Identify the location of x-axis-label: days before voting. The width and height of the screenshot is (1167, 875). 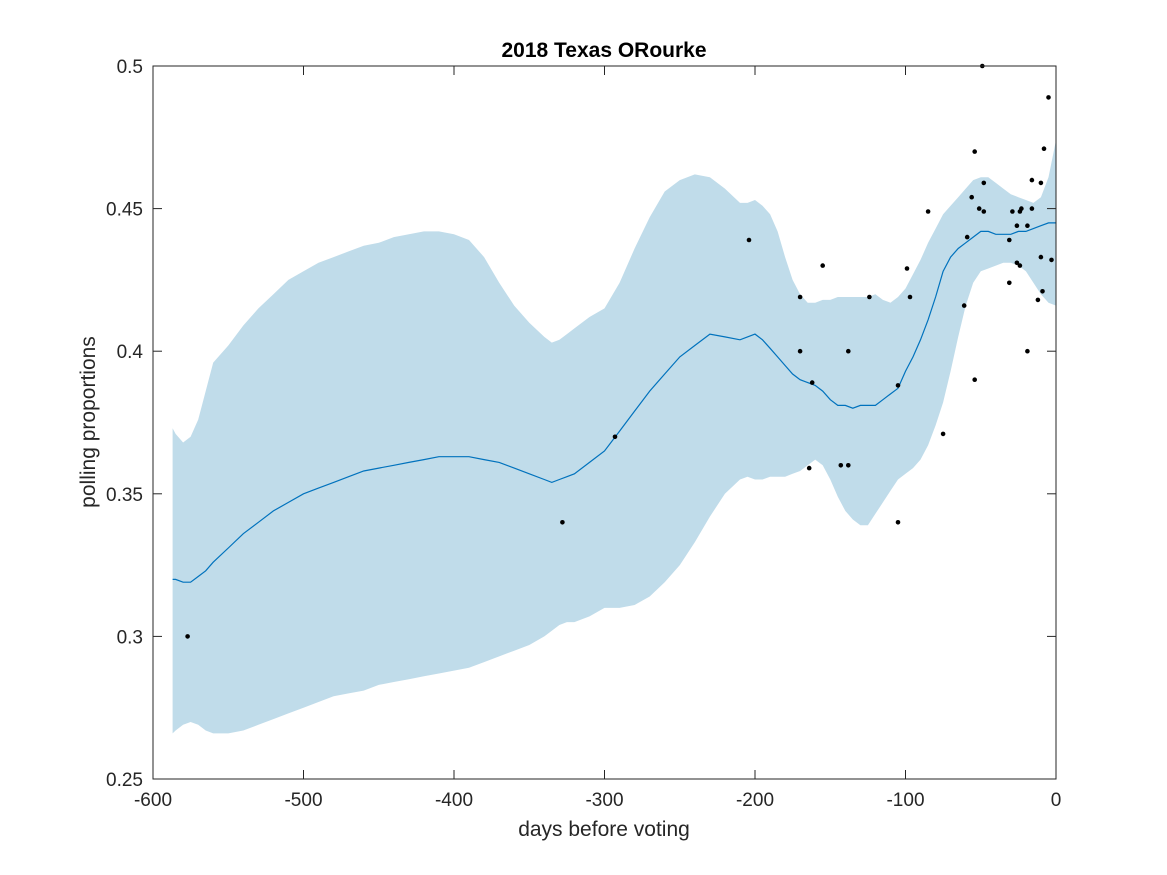
(604, 829).